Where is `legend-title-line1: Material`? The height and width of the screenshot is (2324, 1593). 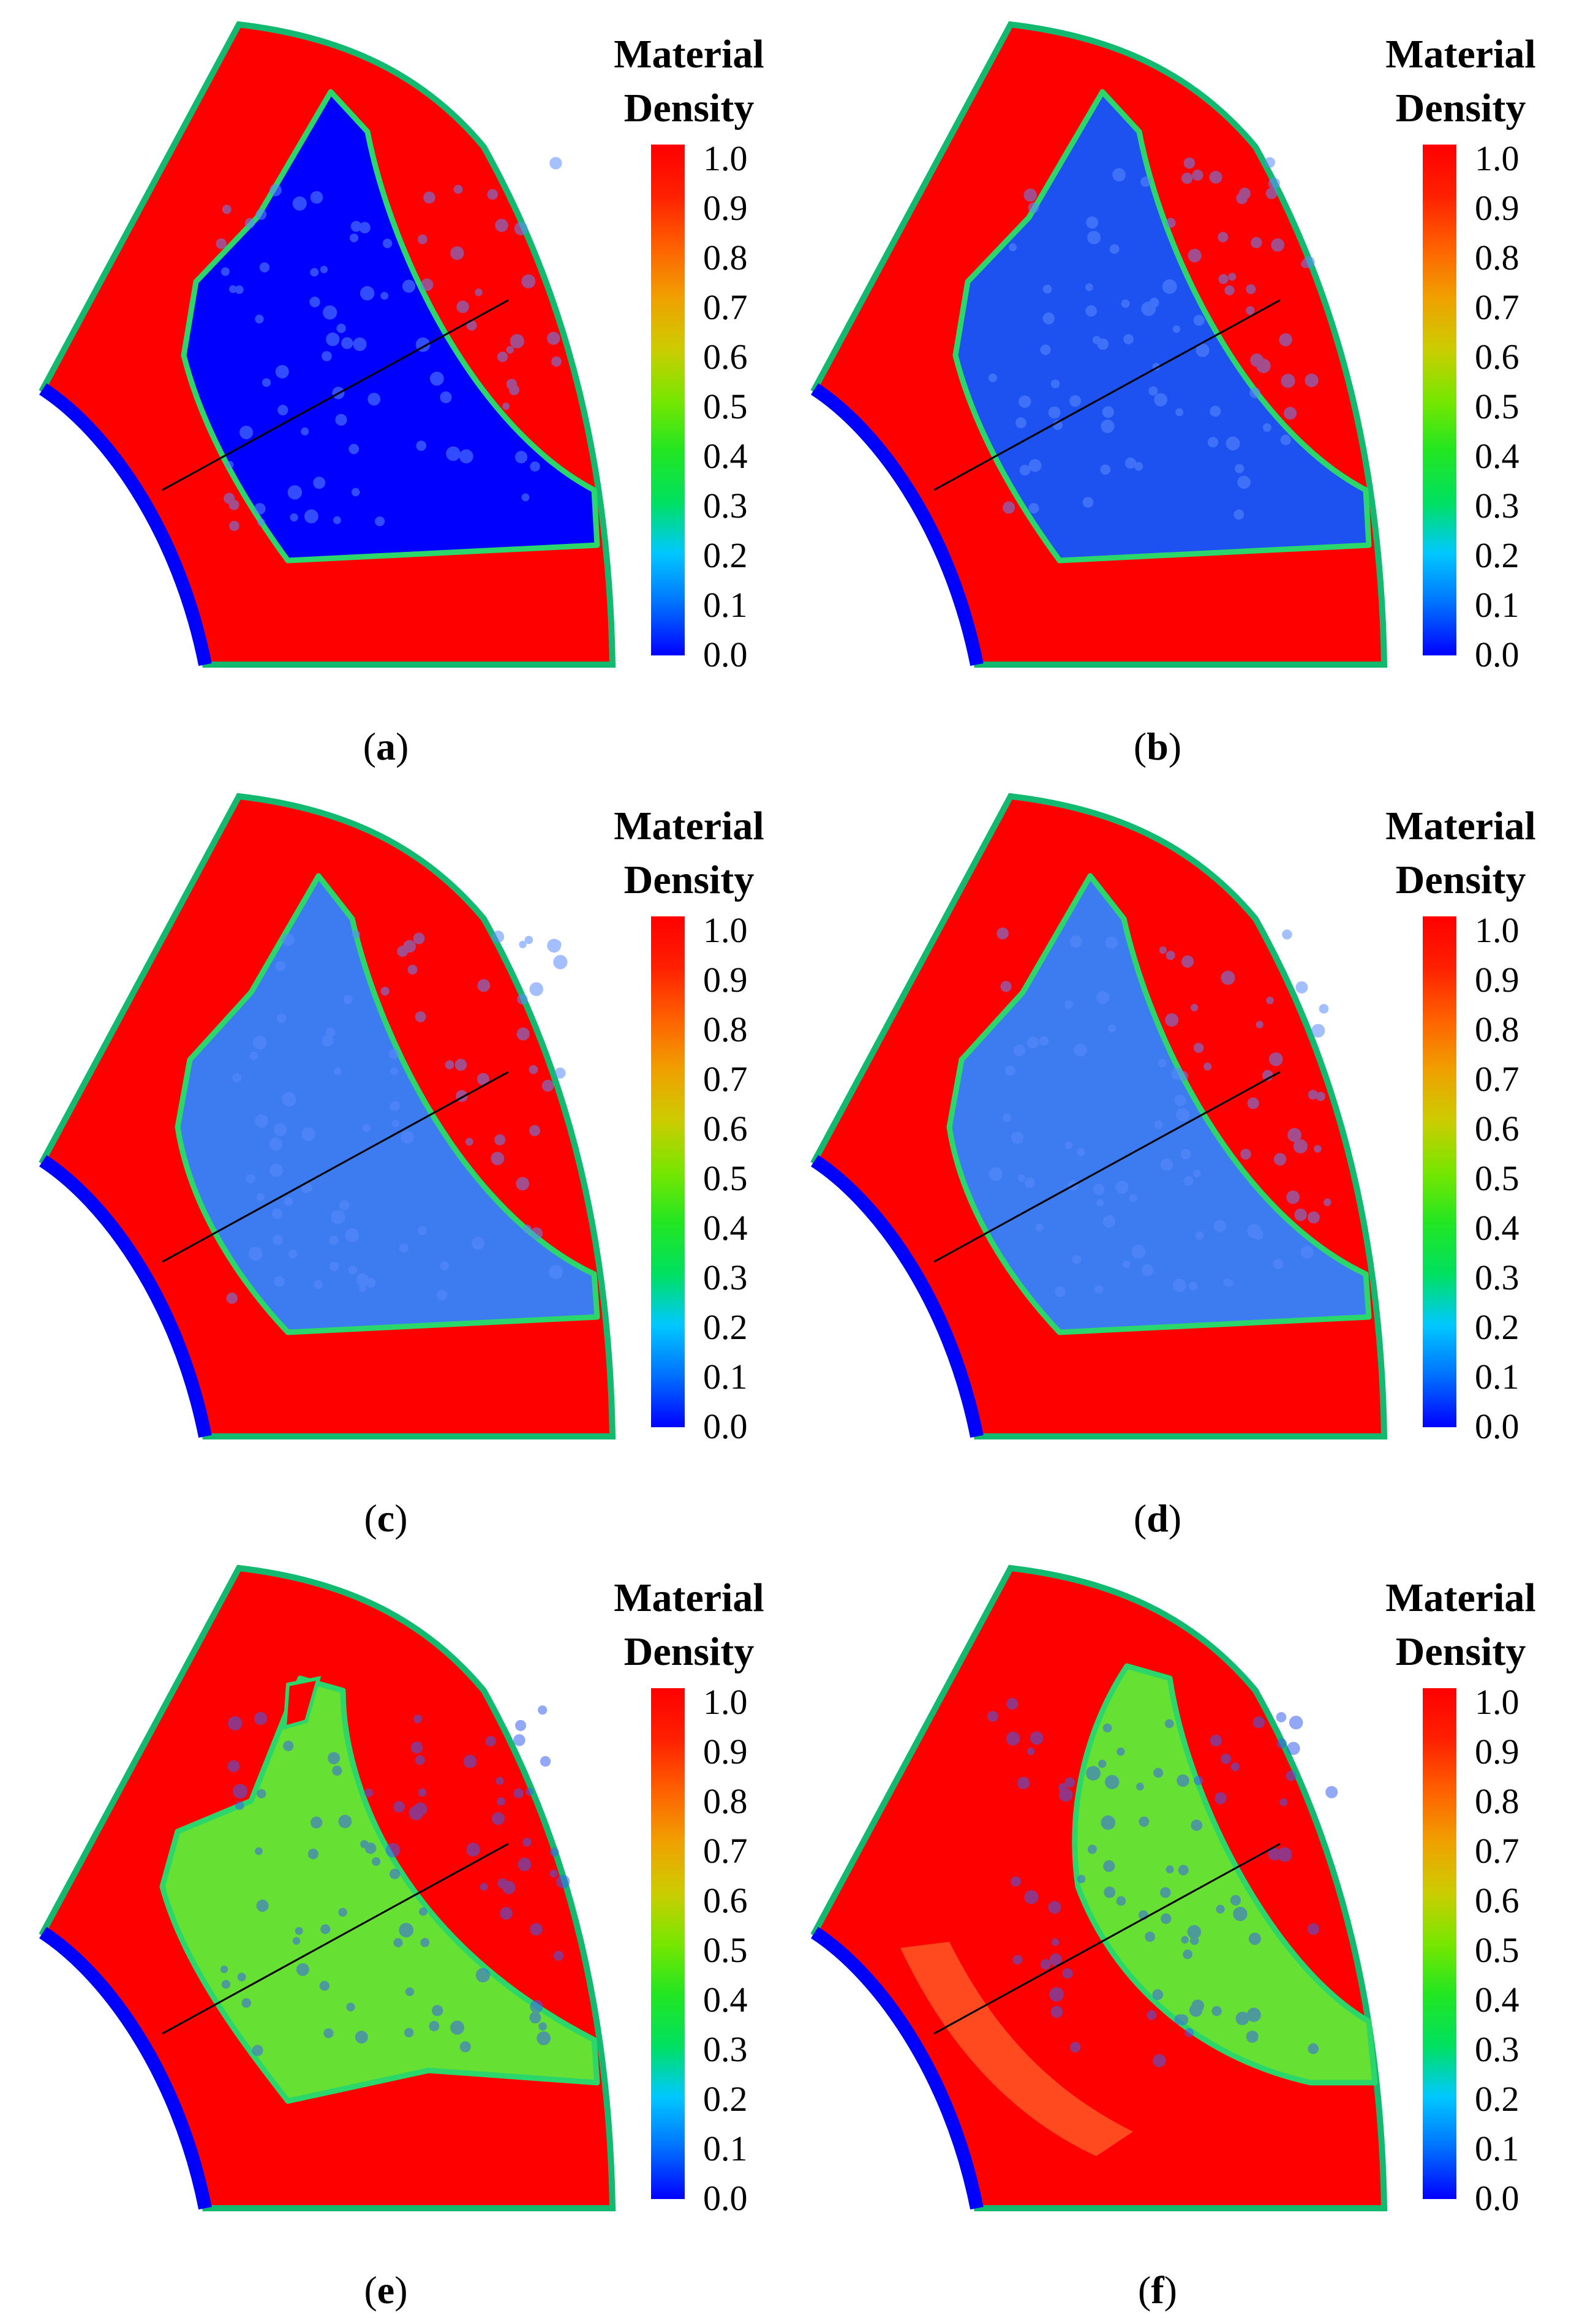
legend-title-line1: Material is located at coordinates (689, 55).